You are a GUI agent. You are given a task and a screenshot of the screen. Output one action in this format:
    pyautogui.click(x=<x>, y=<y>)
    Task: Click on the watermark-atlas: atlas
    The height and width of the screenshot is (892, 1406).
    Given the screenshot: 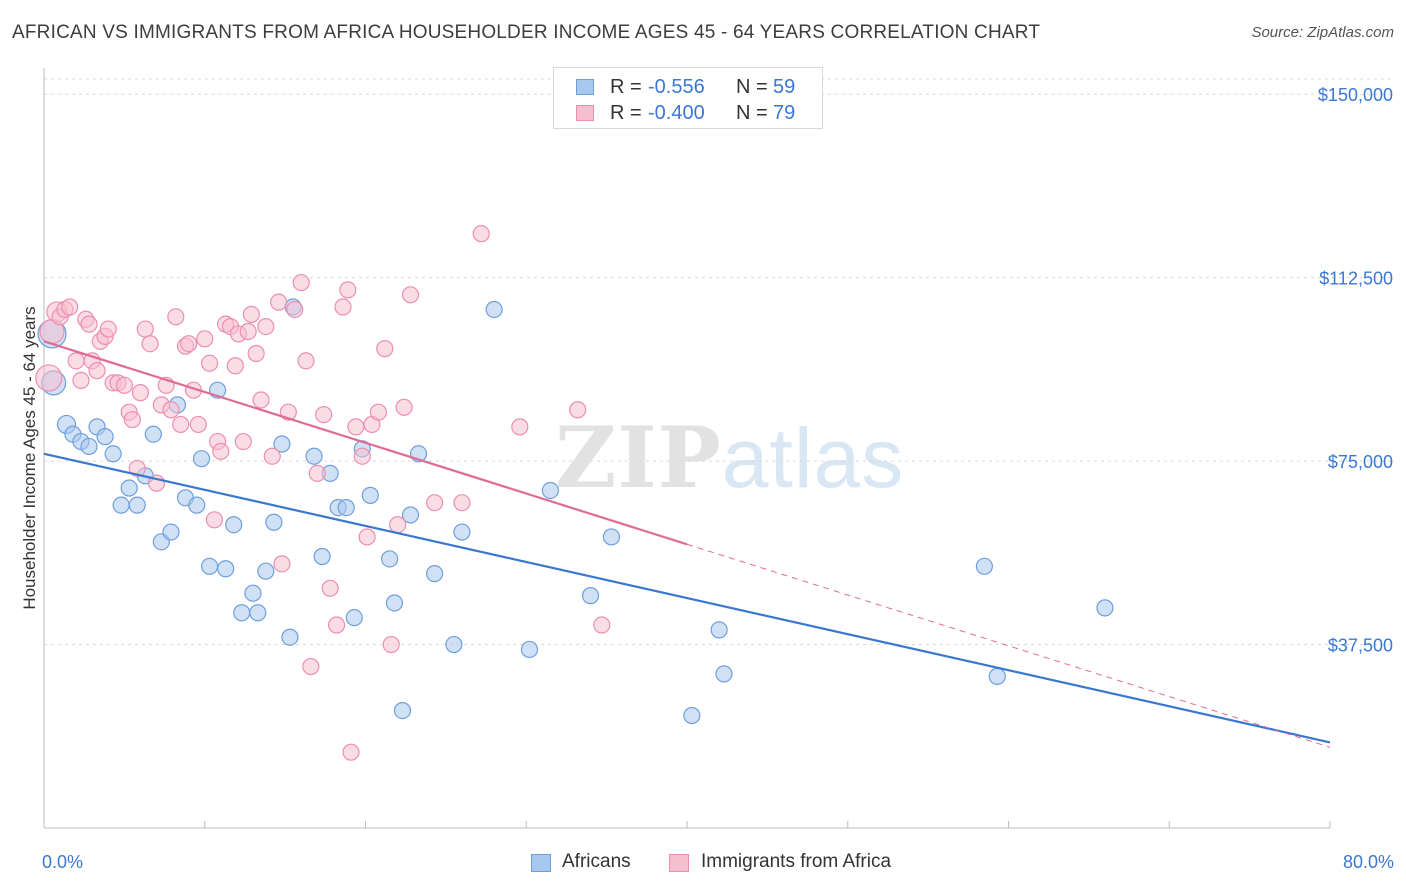 What is the action you would take?
    pyautogui.click(x=813, y=458)
    